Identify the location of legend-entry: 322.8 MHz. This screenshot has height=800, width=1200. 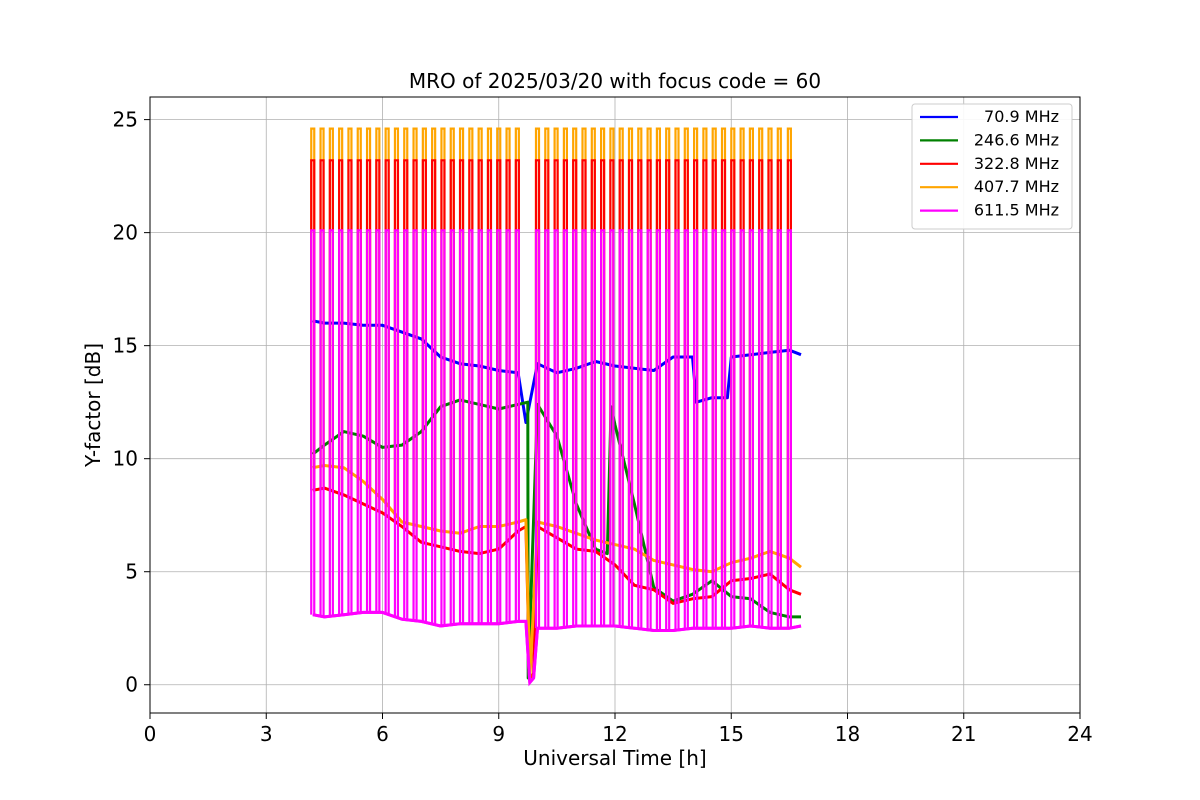
(1016, 163).